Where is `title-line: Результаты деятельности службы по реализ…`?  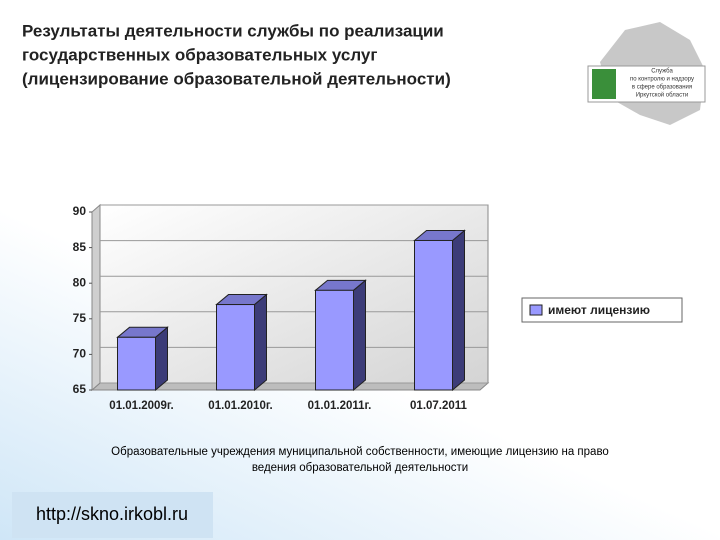 title-line: Результаты деятельности службы по реализ… is located at coordinates (233, 30).